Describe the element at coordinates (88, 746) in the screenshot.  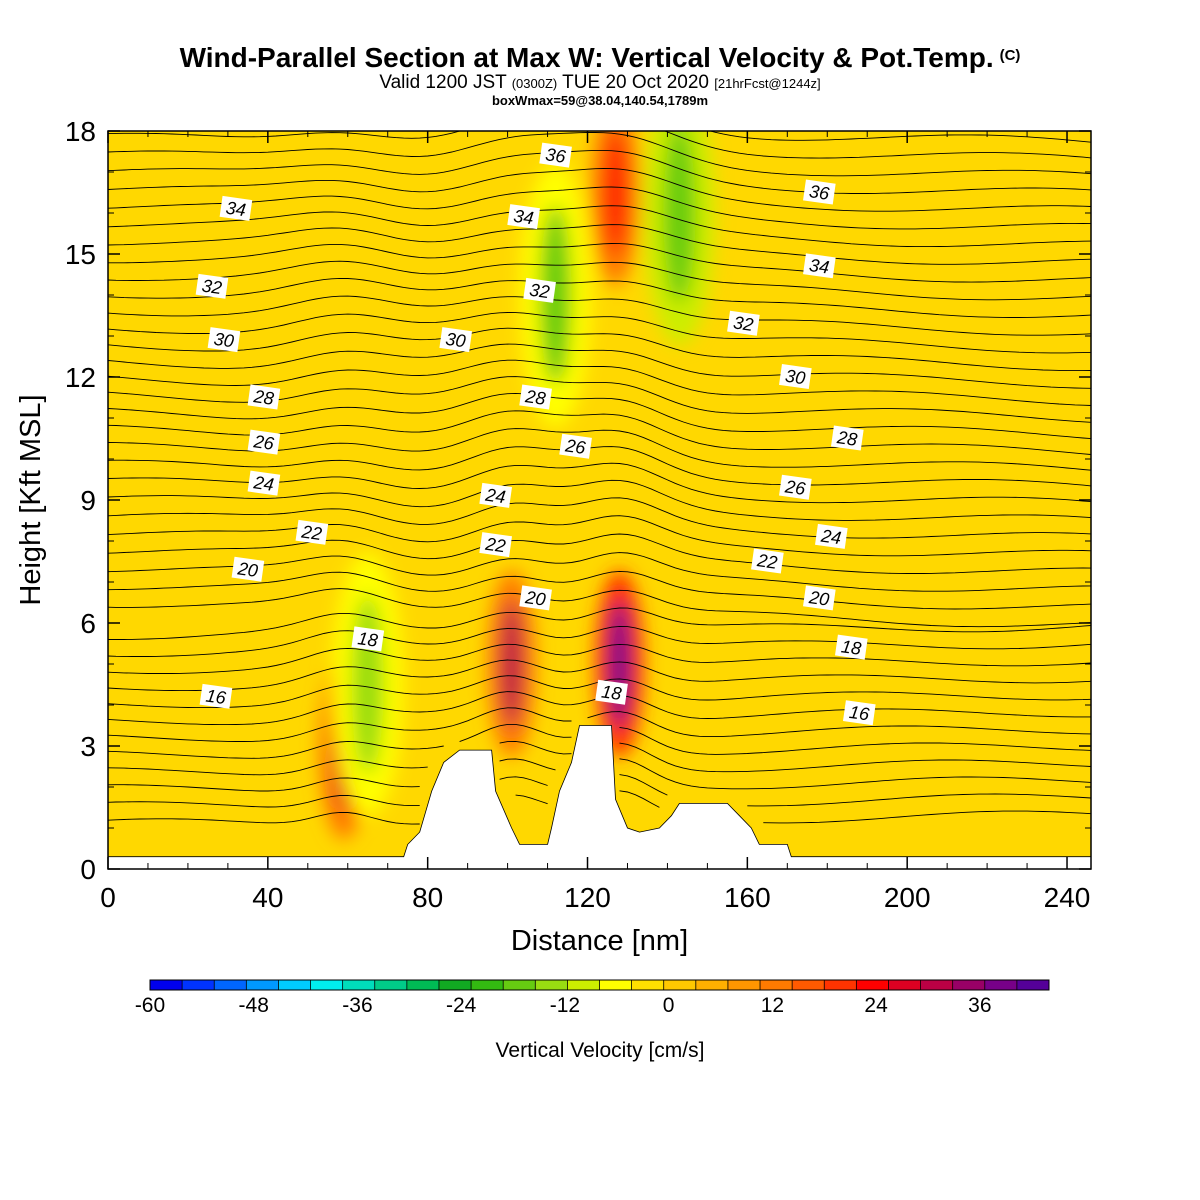
I see `y-tick-label: 3` at that location.